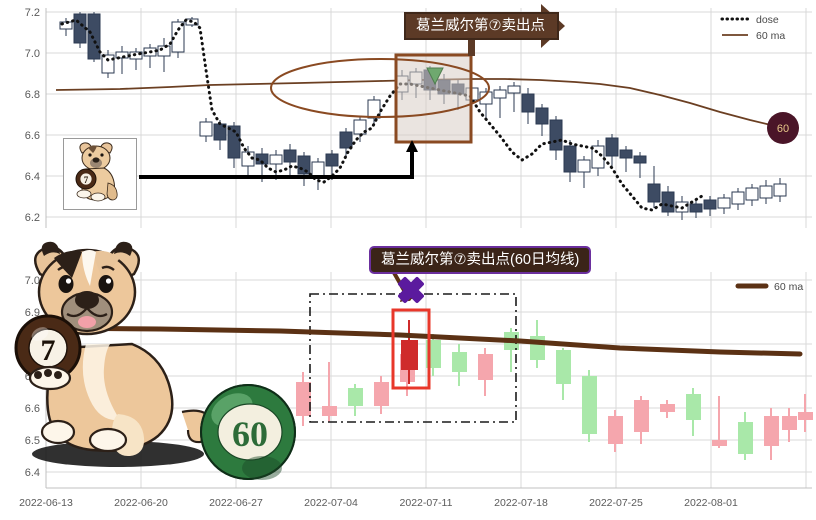 This screenshot has height=520, width=816. Describe the element at coordinates (46, 503) in the screenshot. I see `xtick-0: 2022-06-13` at that location.